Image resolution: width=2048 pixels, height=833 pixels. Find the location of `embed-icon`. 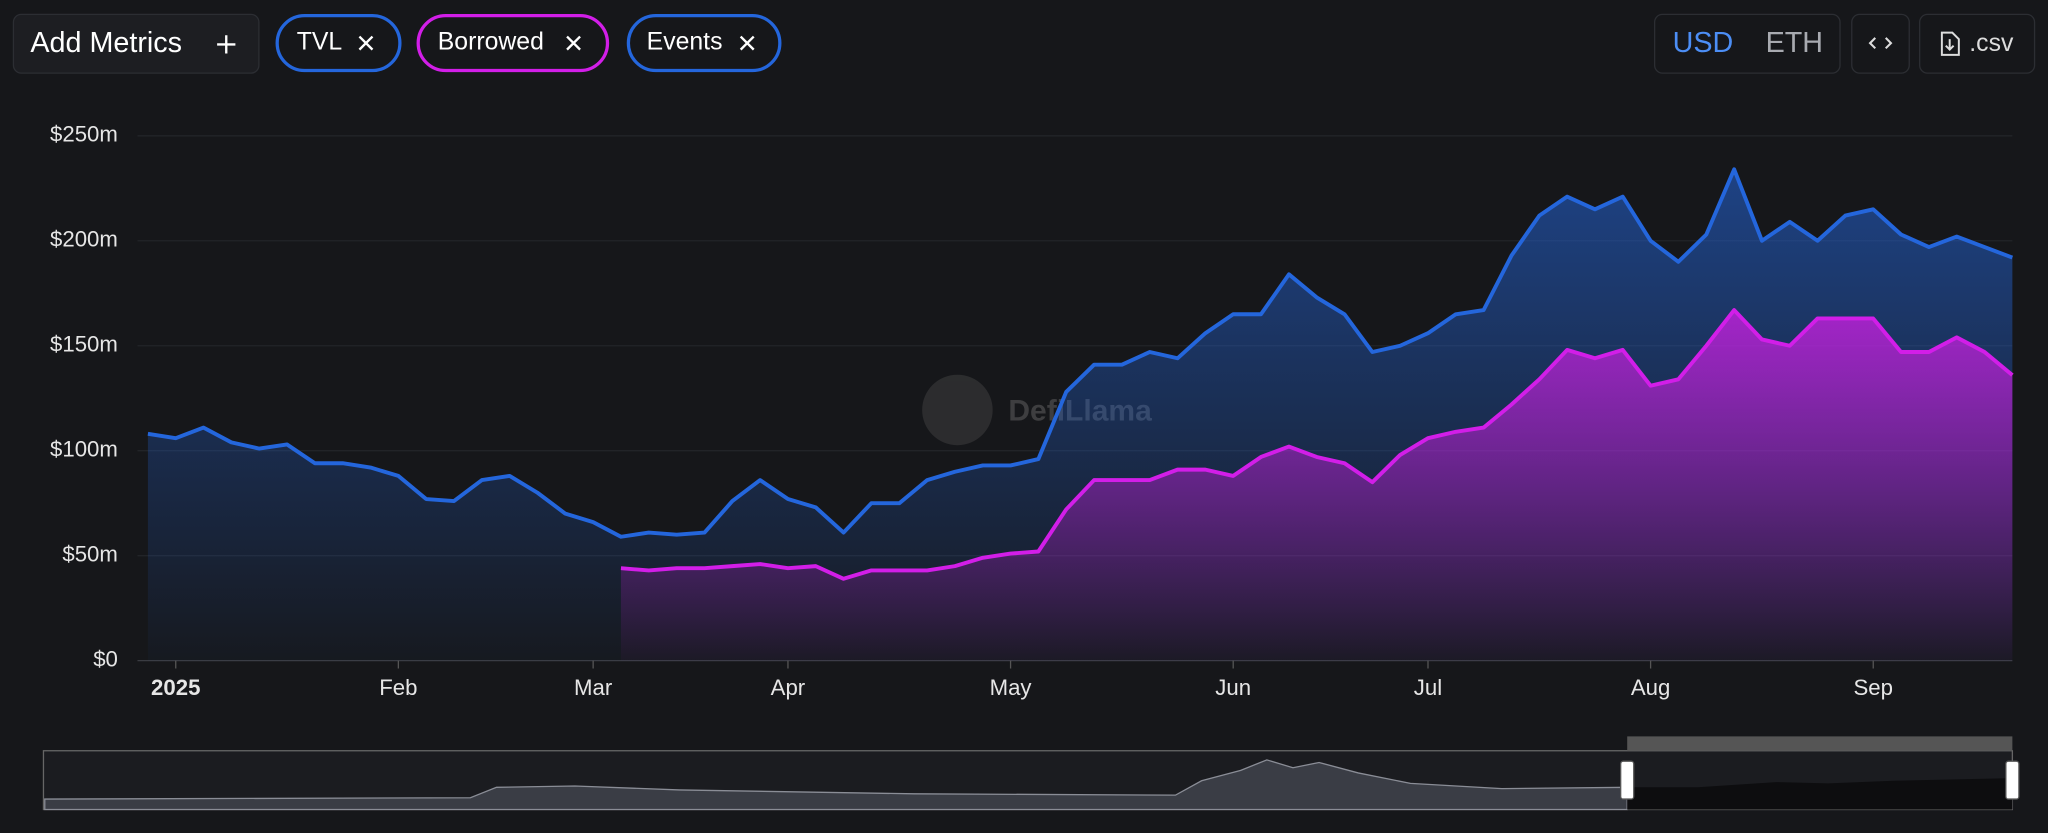

embed-icon is located at coordinates (1880, 43).